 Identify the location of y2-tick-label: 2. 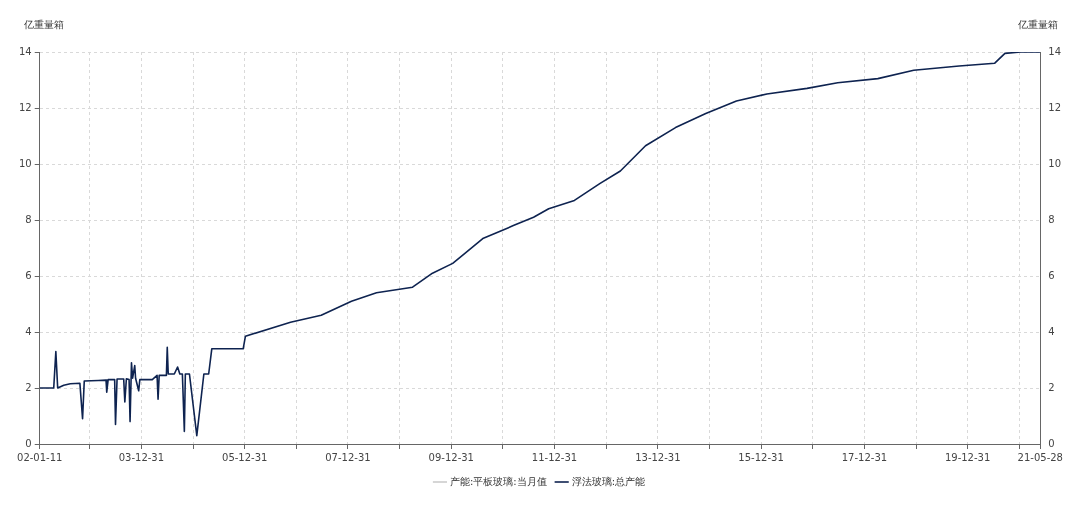
(1051, 387).